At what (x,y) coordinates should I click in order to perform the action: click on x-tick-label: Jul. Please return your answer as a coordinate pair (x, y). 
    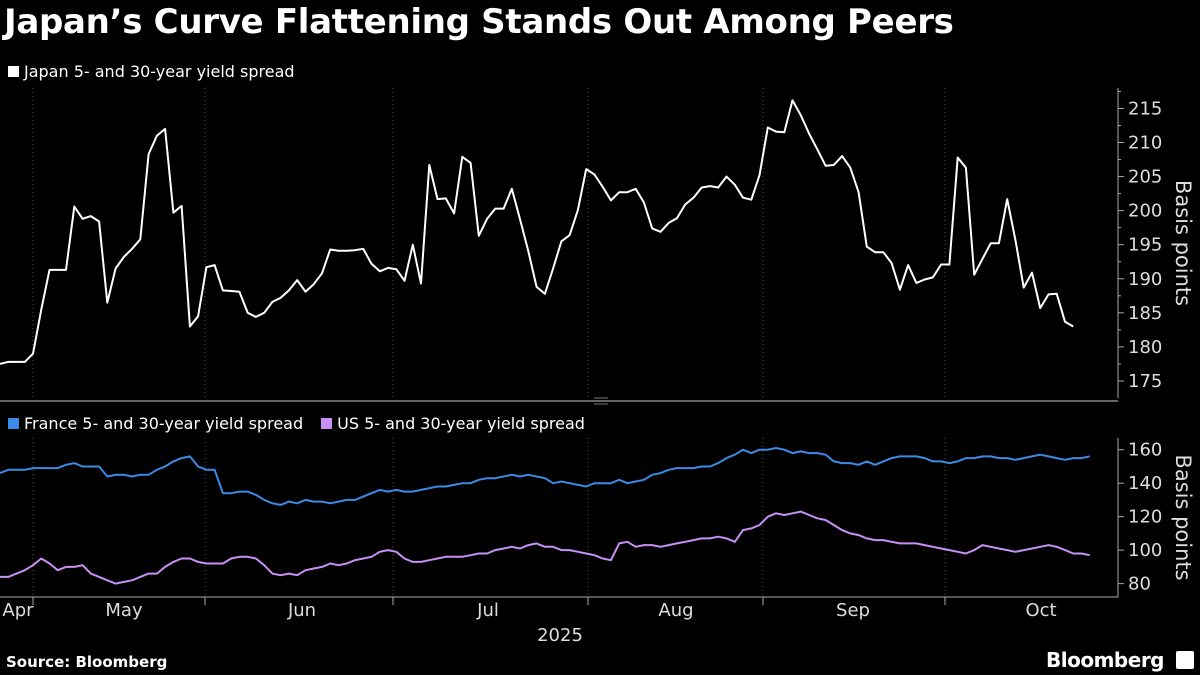
    Looking at the image, I should click on (487, 610).